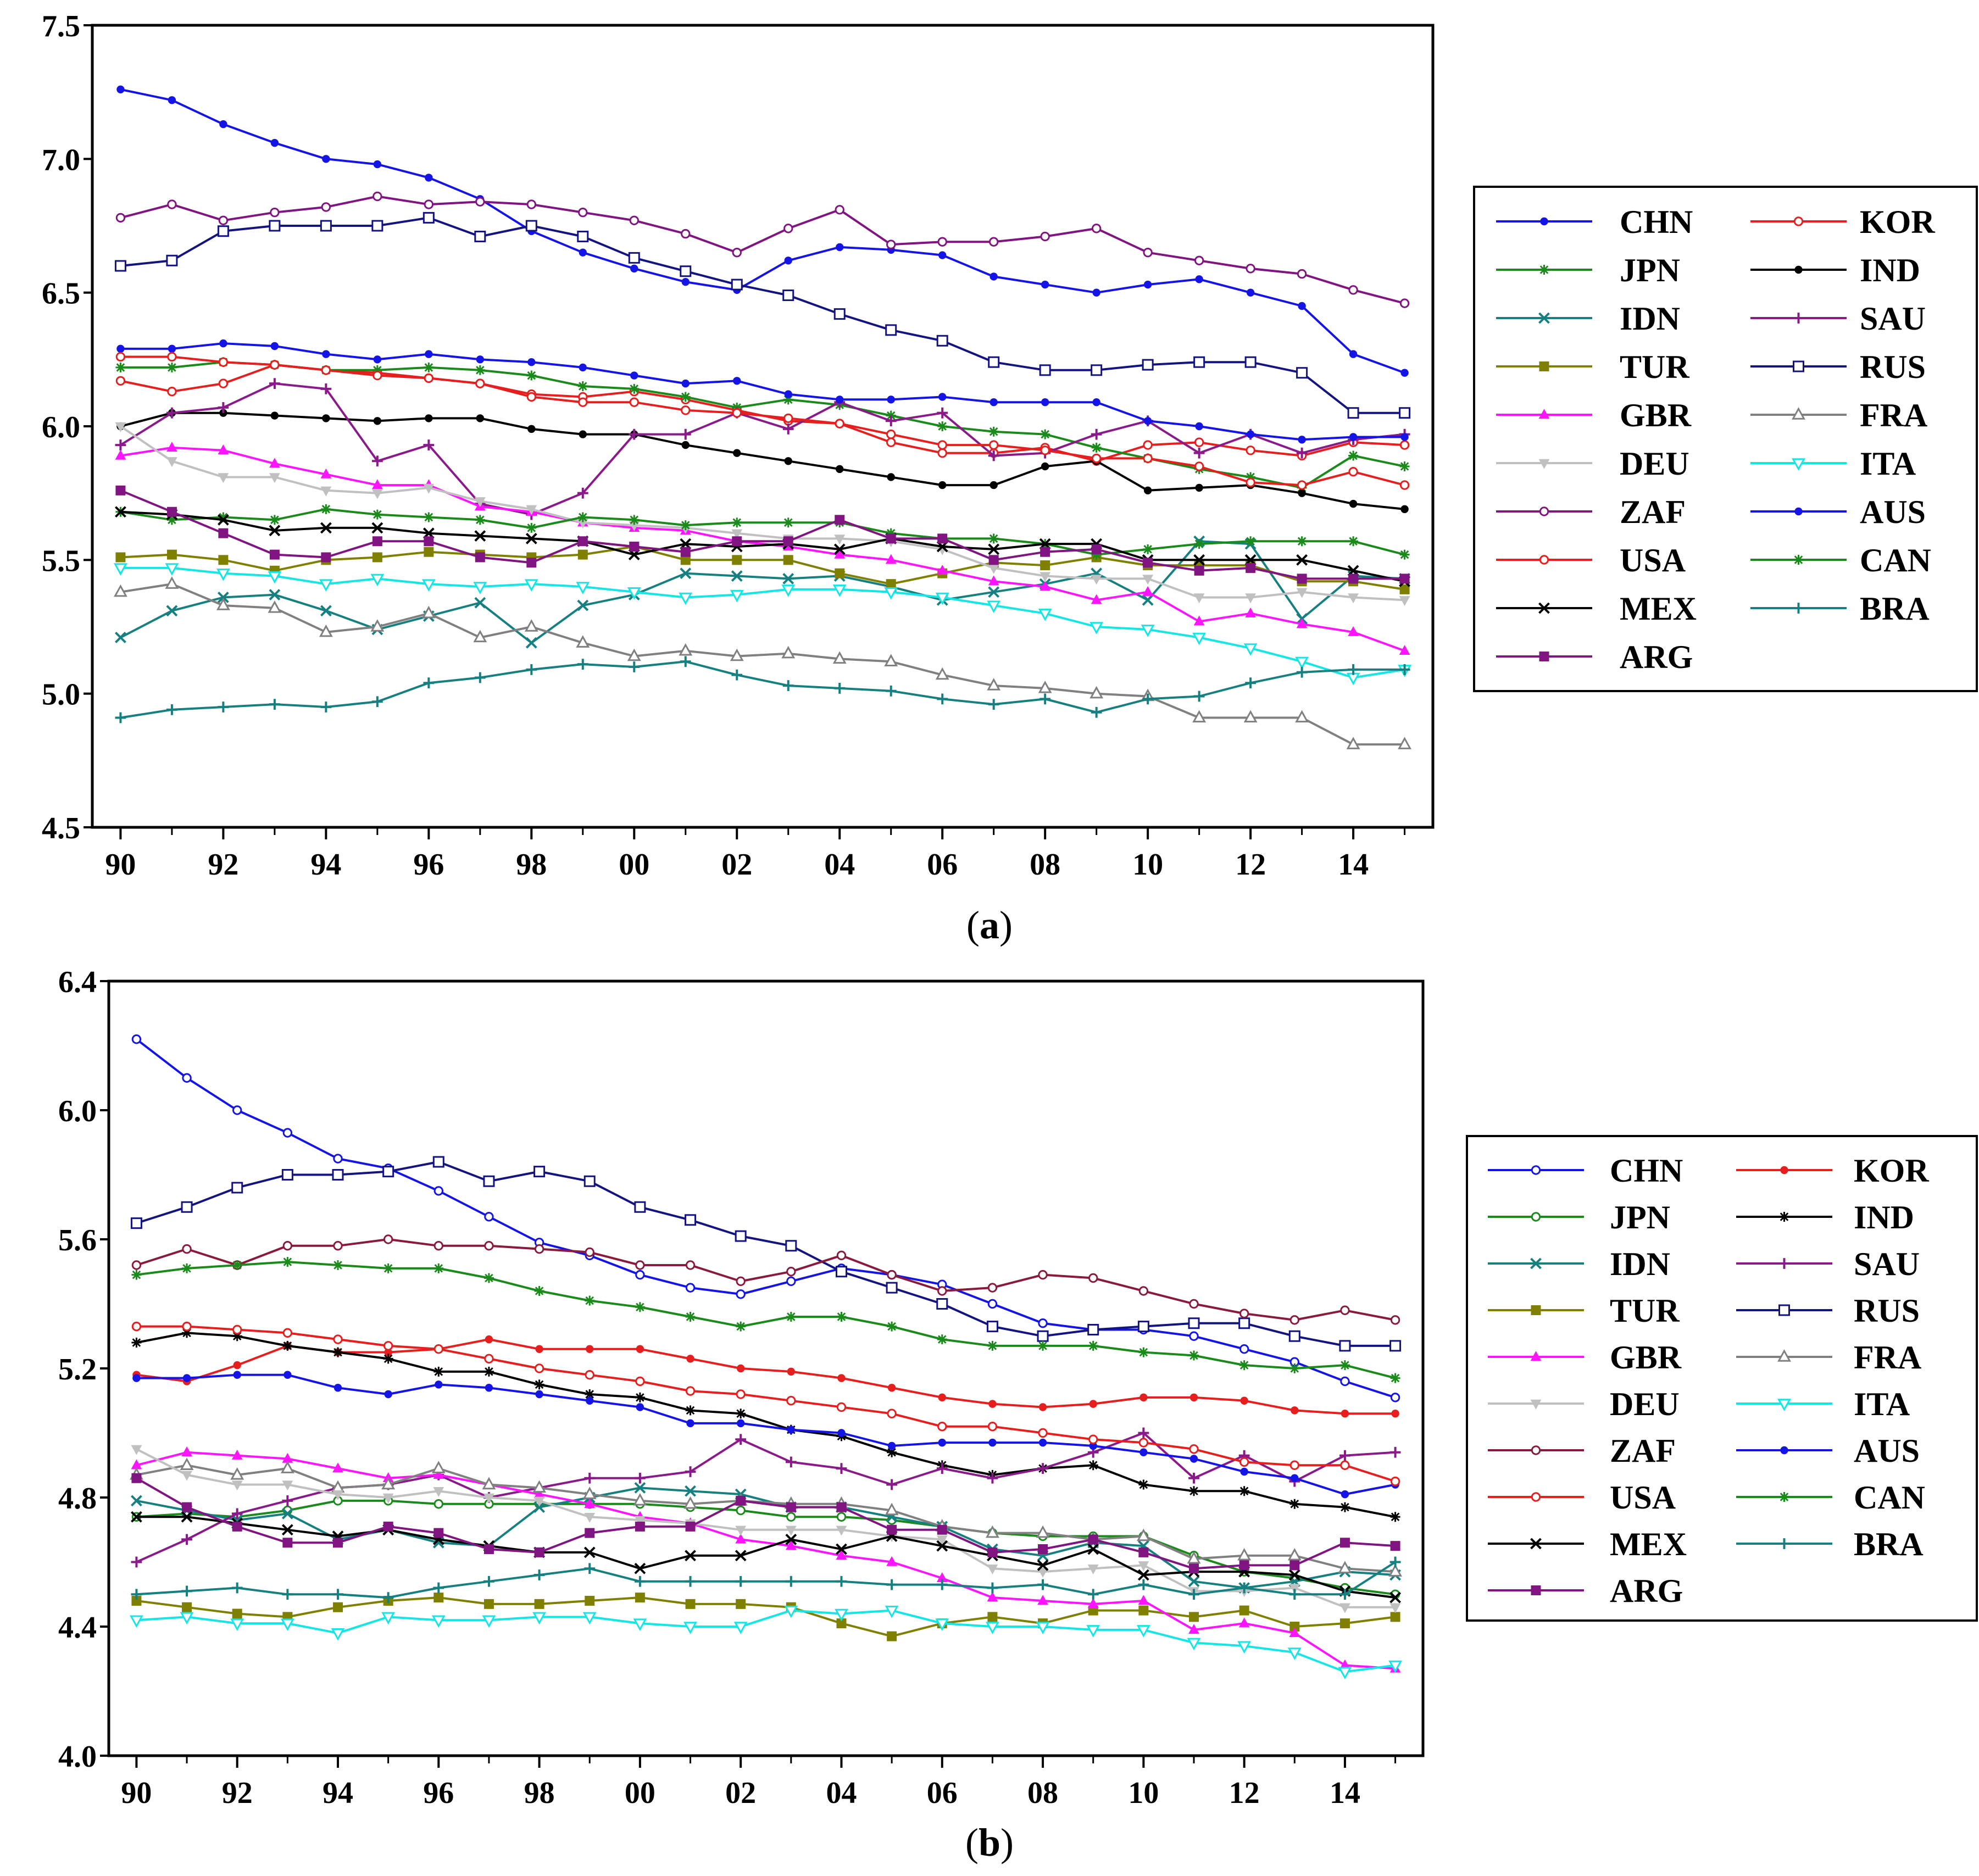  What do you see at coordinates (762, 624) in the screenshot?
I see `series-ita` at bounding box center [762, 624].